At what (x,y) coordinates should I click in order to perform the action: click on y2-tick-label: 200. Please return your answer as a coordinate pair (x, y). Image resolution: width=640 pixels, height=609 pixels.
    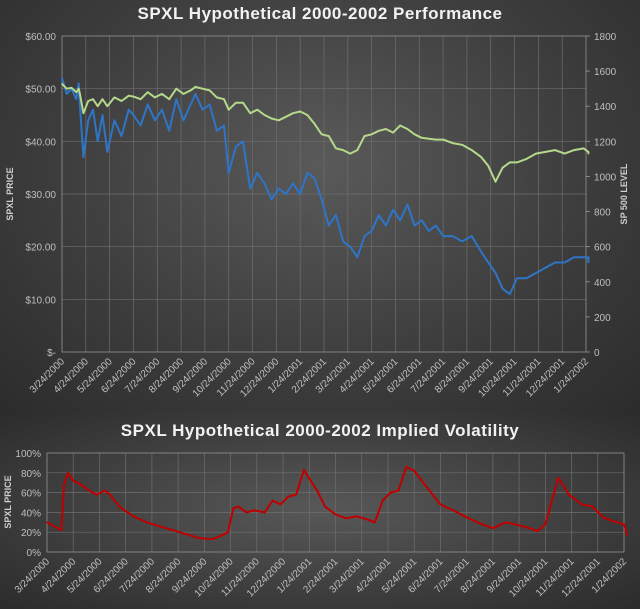
    Looking at the image, I should click on (602, 318).